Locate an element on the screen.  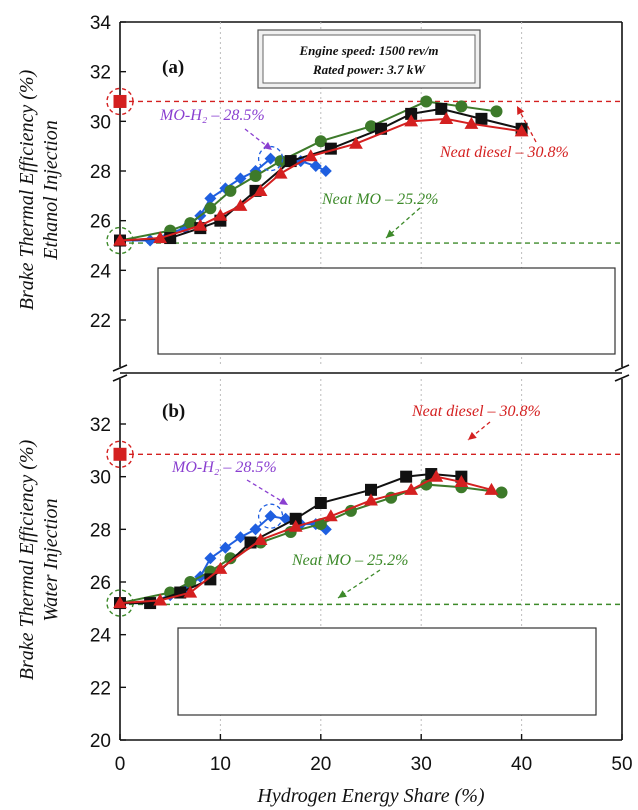
panel-a-label: (a) is located at coordinates (173, 67).